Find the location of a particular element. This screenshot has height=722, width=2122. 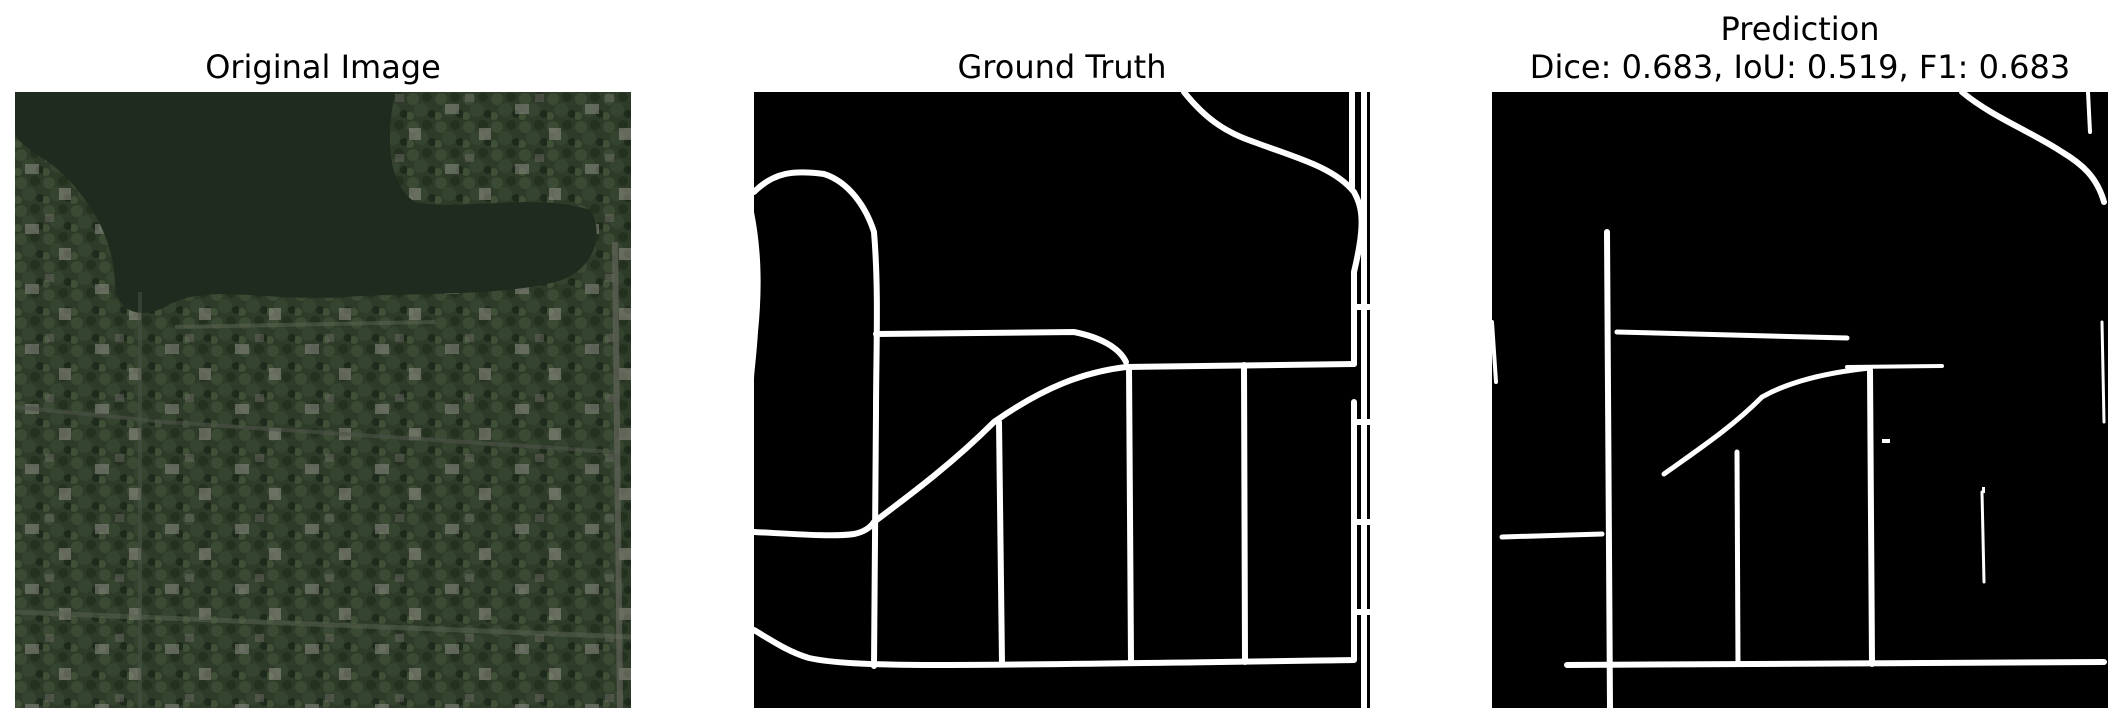

prediction-title: Prediction is located at coordinates (1800, 29).